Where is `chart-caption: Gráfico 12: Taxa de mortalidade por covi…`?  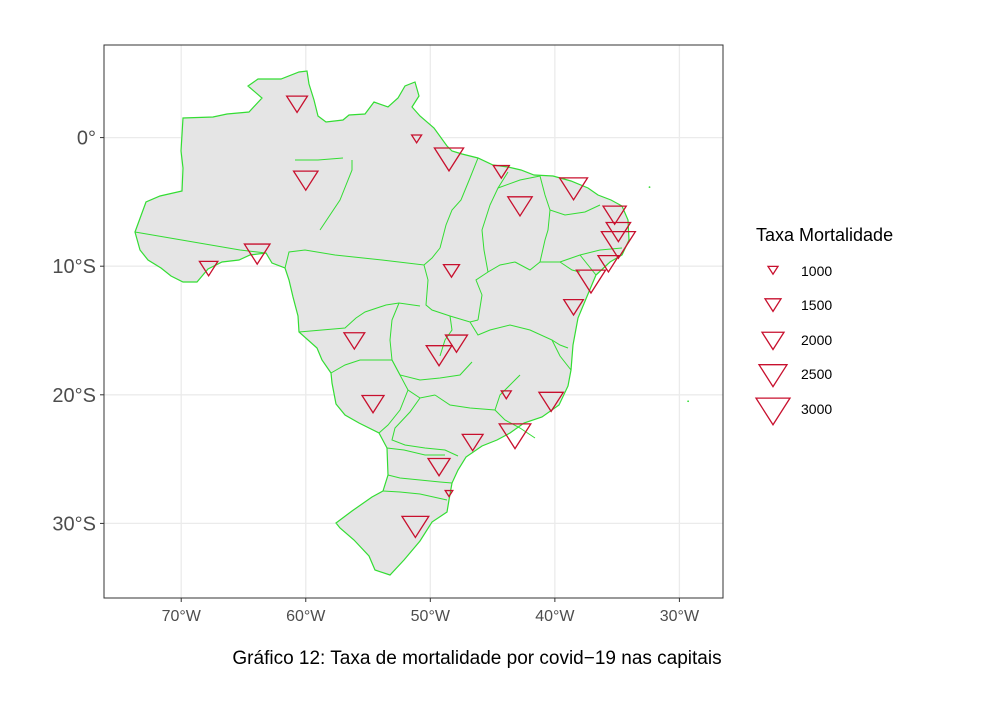 chart-caption: Gráfico 12: Taxa de mortalidade por covi… is located at coordinates (476, 658).